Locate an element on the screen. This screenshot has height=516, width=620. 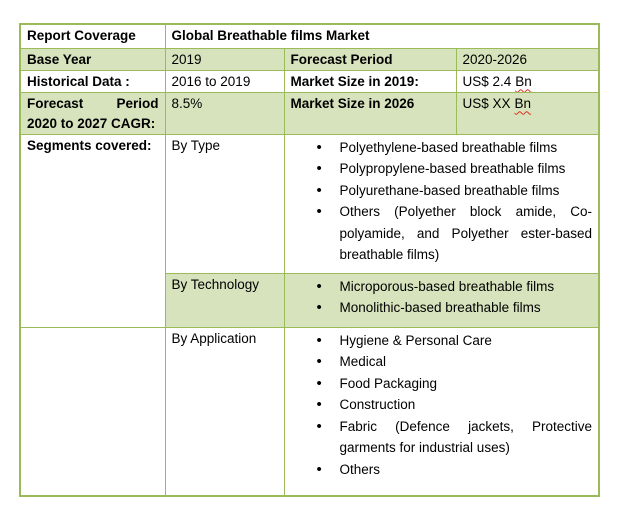
forecast-period-value: 2020-2026 is located at coordinates (527, 59).